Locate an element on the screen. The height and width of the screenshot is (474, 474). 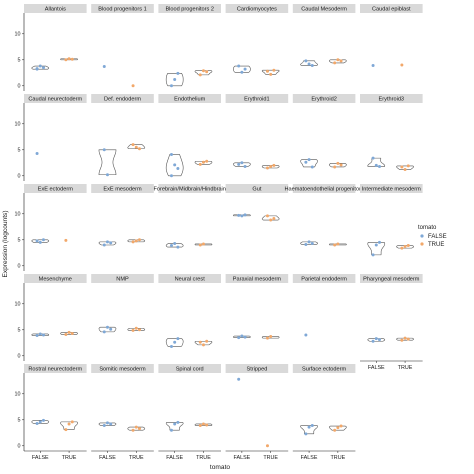
facet-label: Allantois is located at coordinates (55, 9).